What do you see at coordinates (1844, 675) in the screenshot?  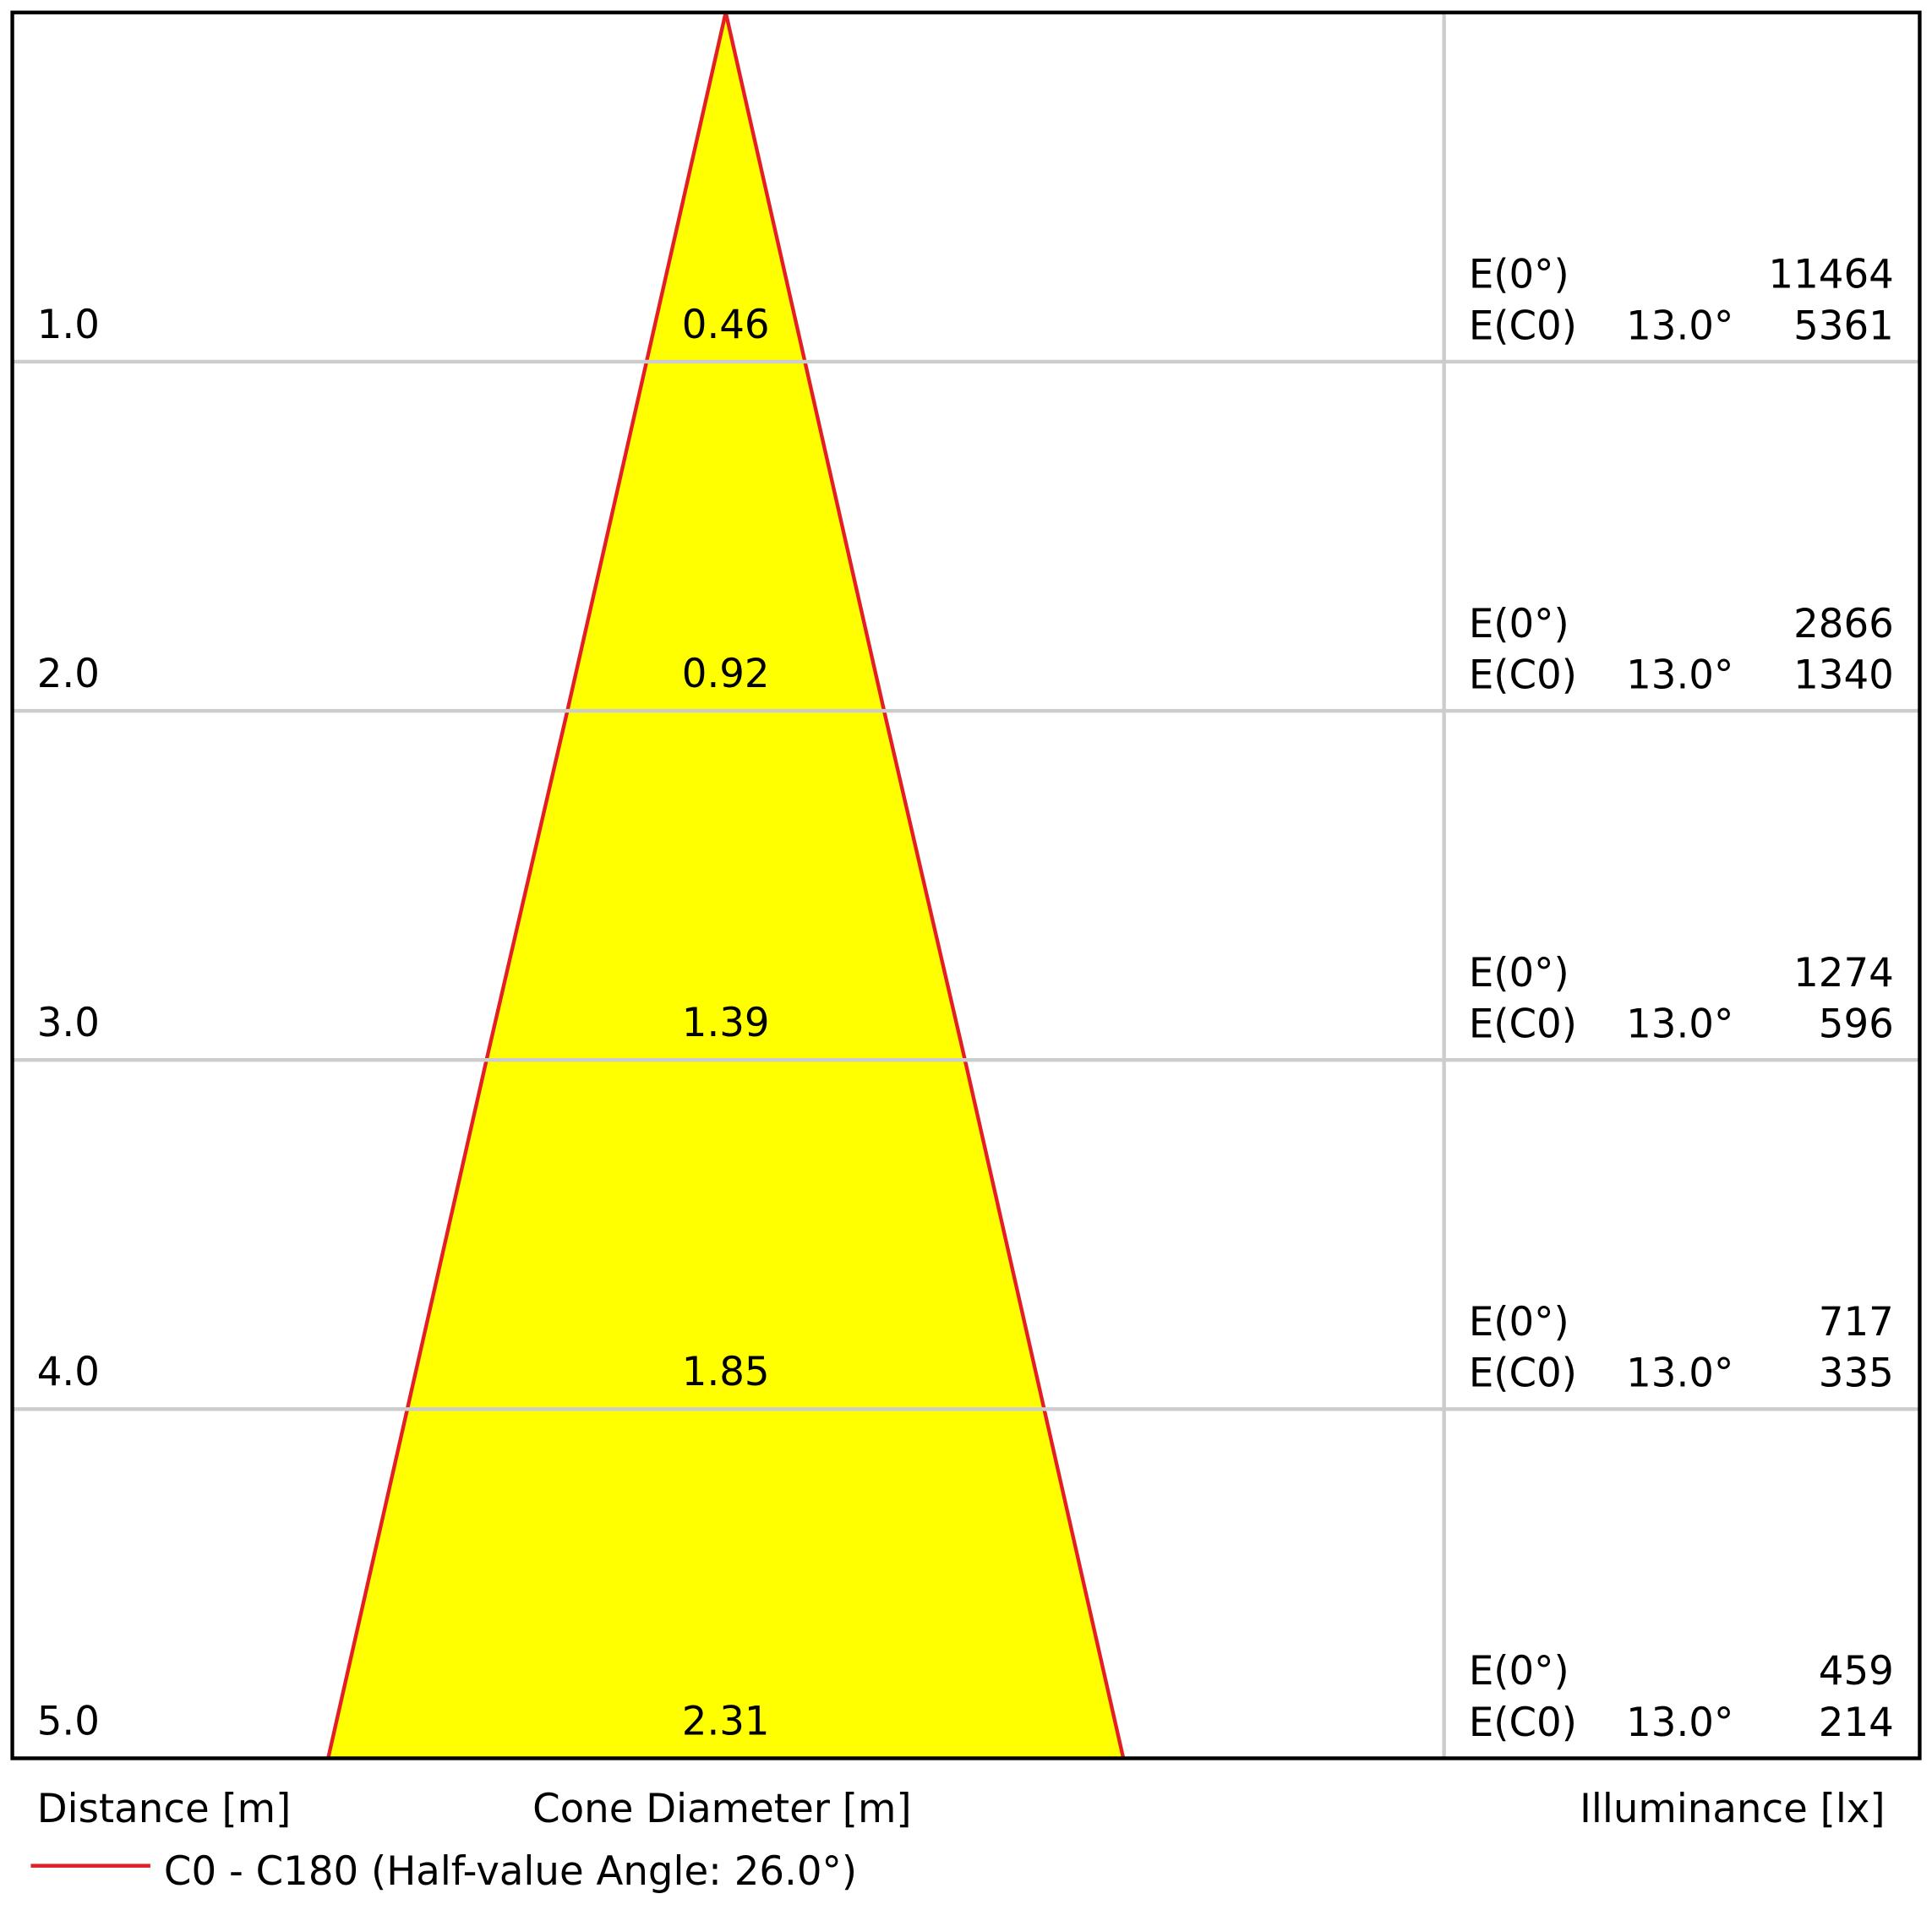 I see `ec0-value: 1340` at bounding box center [1844, 675].